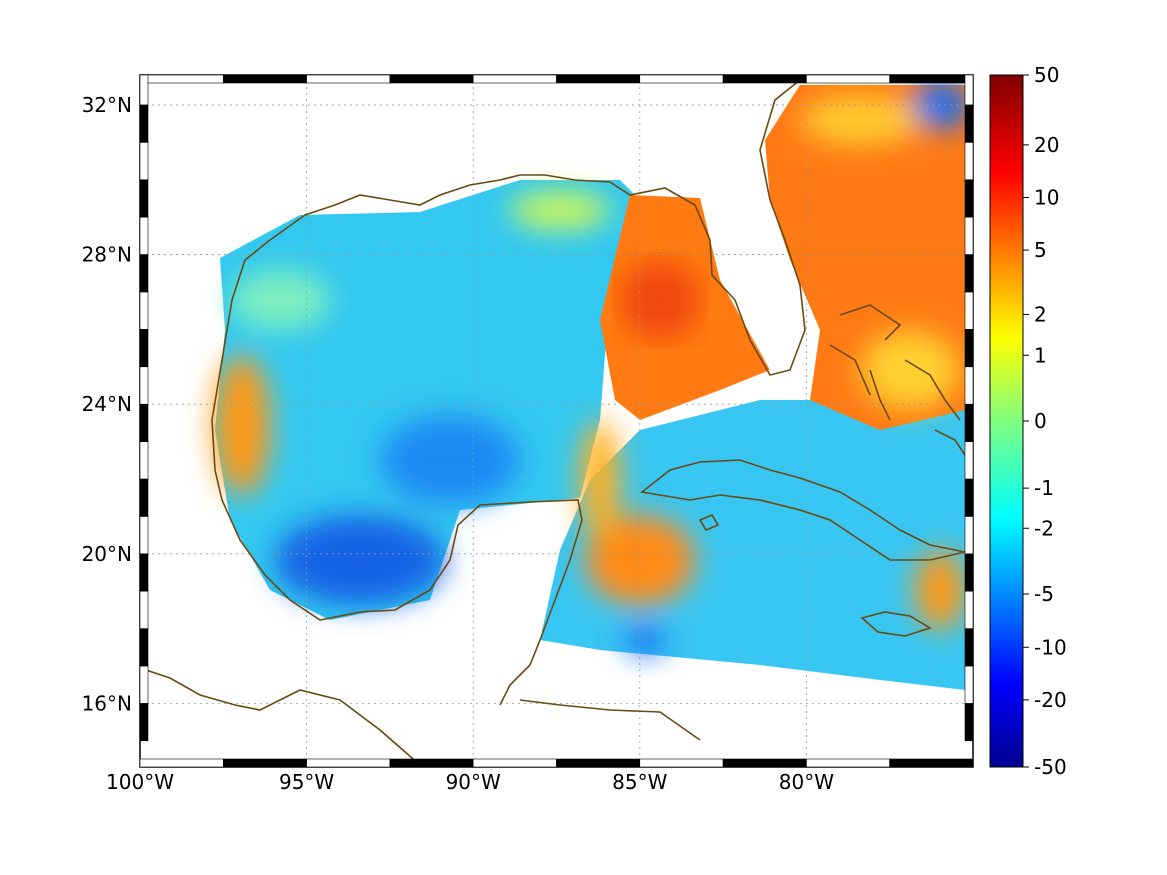 The image size is (1167, 875). I want to click on northwest-greenish, so click(280, 300).